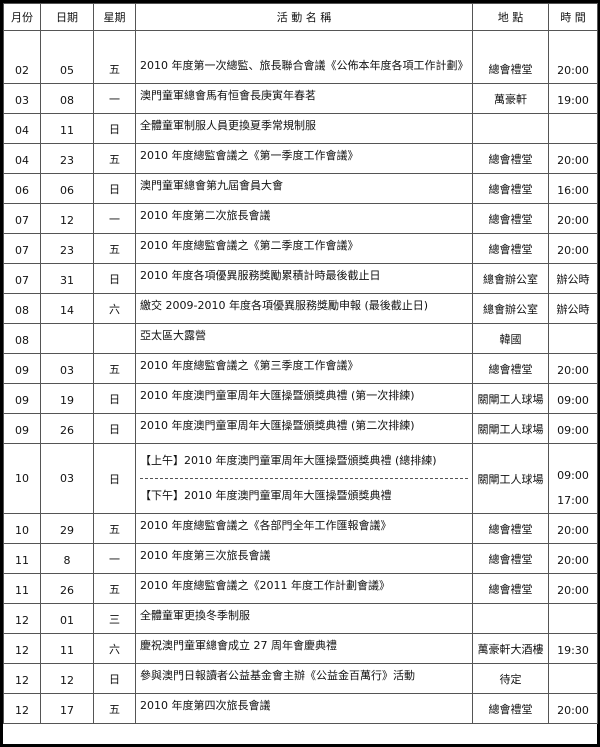  Describe the element at coordinates (114, 338) in the screenshot. I see `weekday-cell` at that location.